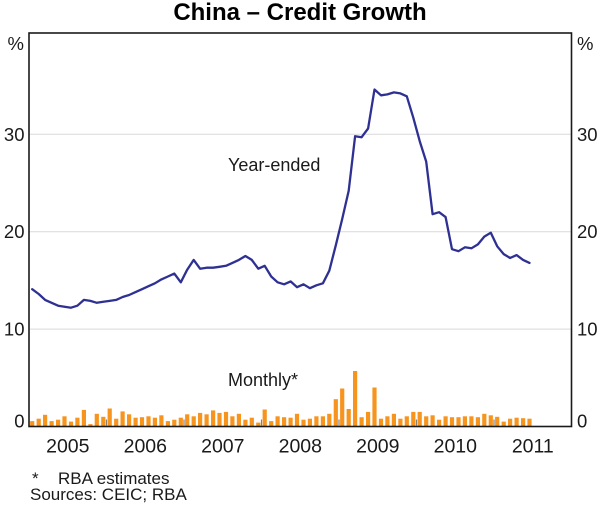  Describe the element at coordinates (585, 43) in the screenshot. I see `y-axis-unit-right: %` at that location.